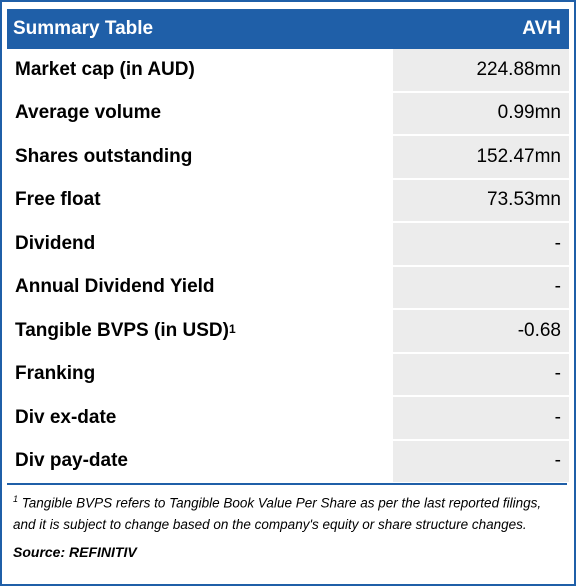  I want to click on table-row: Tangible BVPS (in USD) 1 -0.68, so click(288, 332).